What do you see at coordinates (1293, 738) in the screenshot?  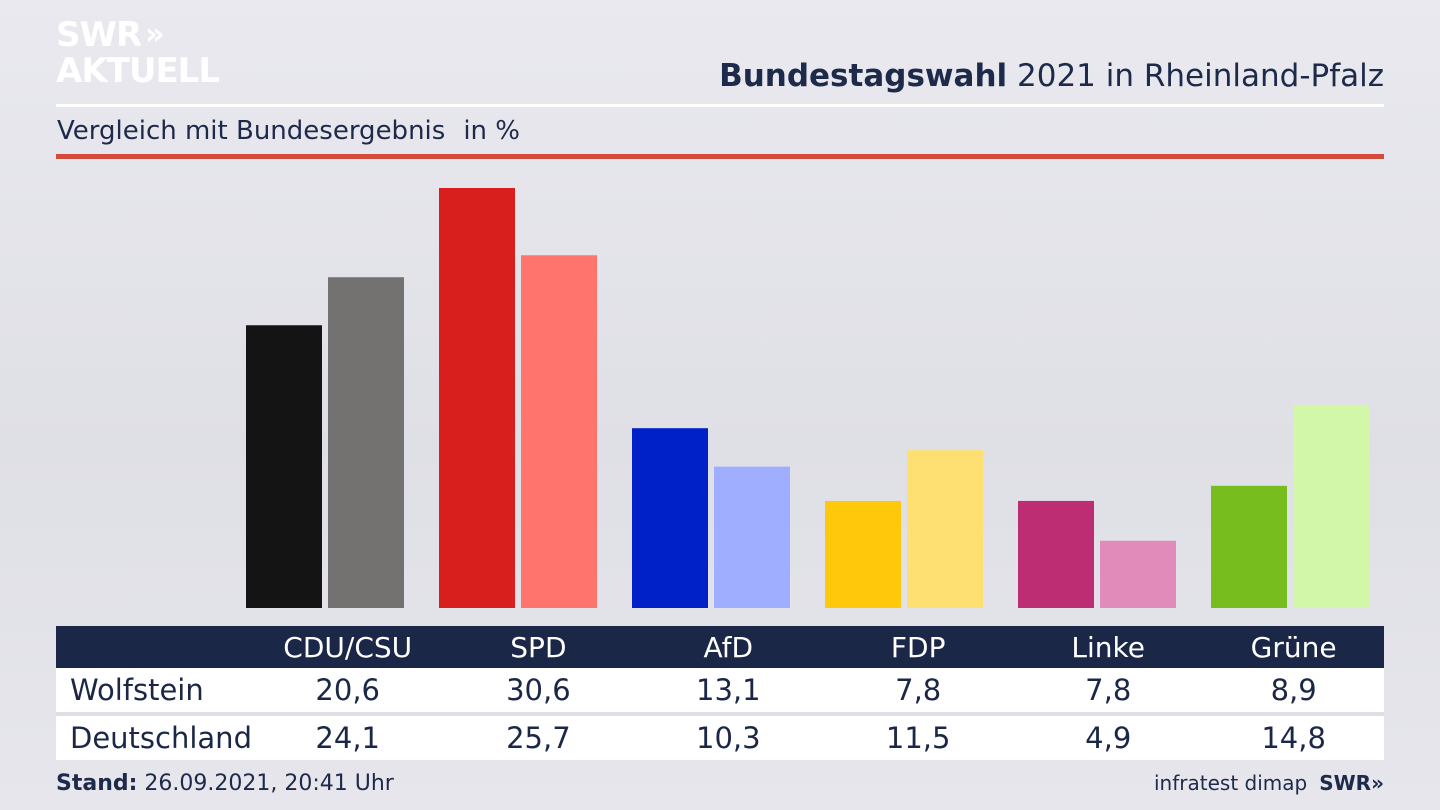 I see `table-cell: 14,8` at bounding box center [1293, 738].